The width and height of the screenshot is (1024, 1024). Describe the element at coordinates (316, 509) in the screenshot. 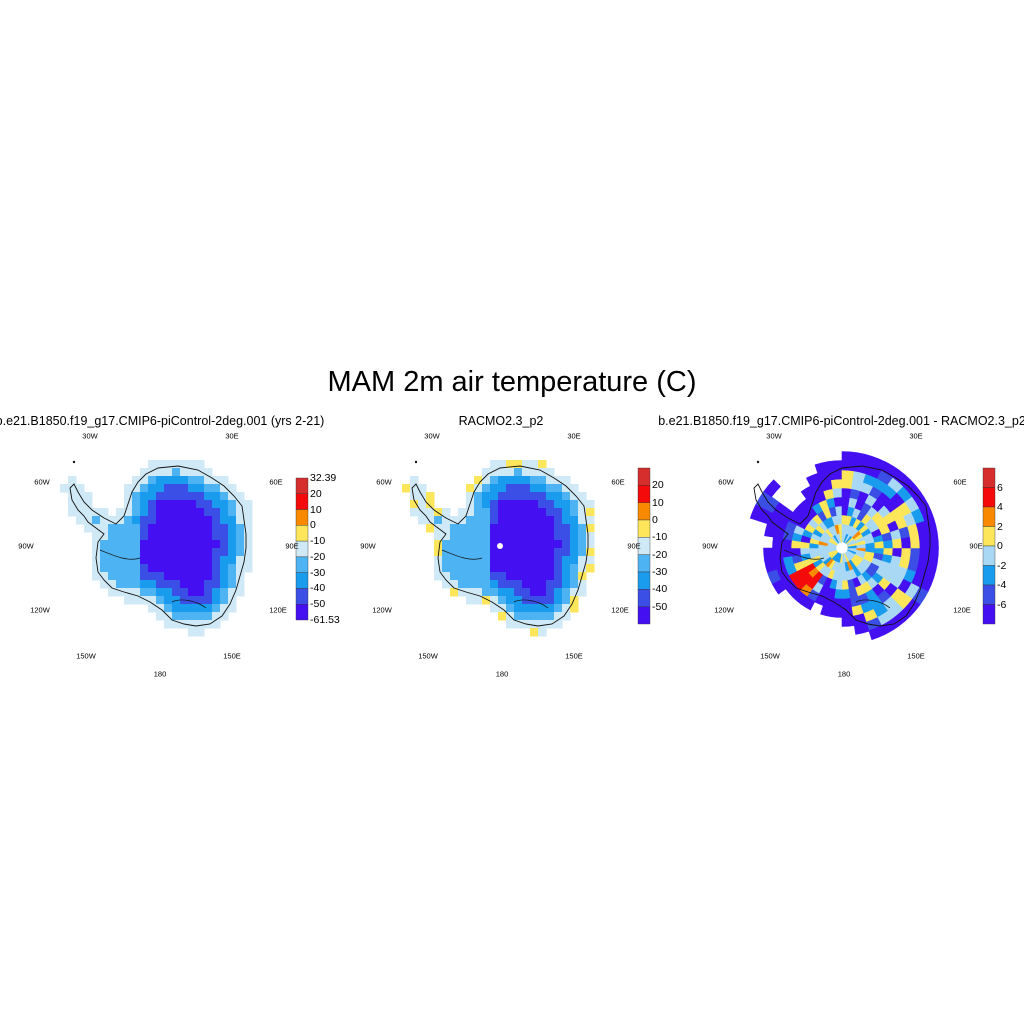

I see `colorbar-tick-label: 10` at that location.